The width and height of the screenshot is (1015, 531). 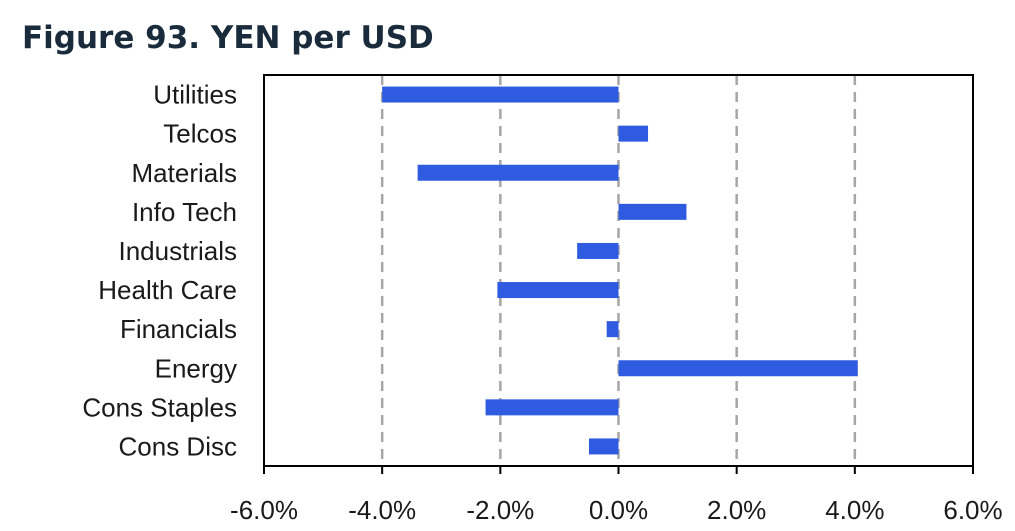 What do you see at coordinates (500, 510) in the screenshot?
I see `x-tick-label: -2.0%` at bounding box center [500, 510].